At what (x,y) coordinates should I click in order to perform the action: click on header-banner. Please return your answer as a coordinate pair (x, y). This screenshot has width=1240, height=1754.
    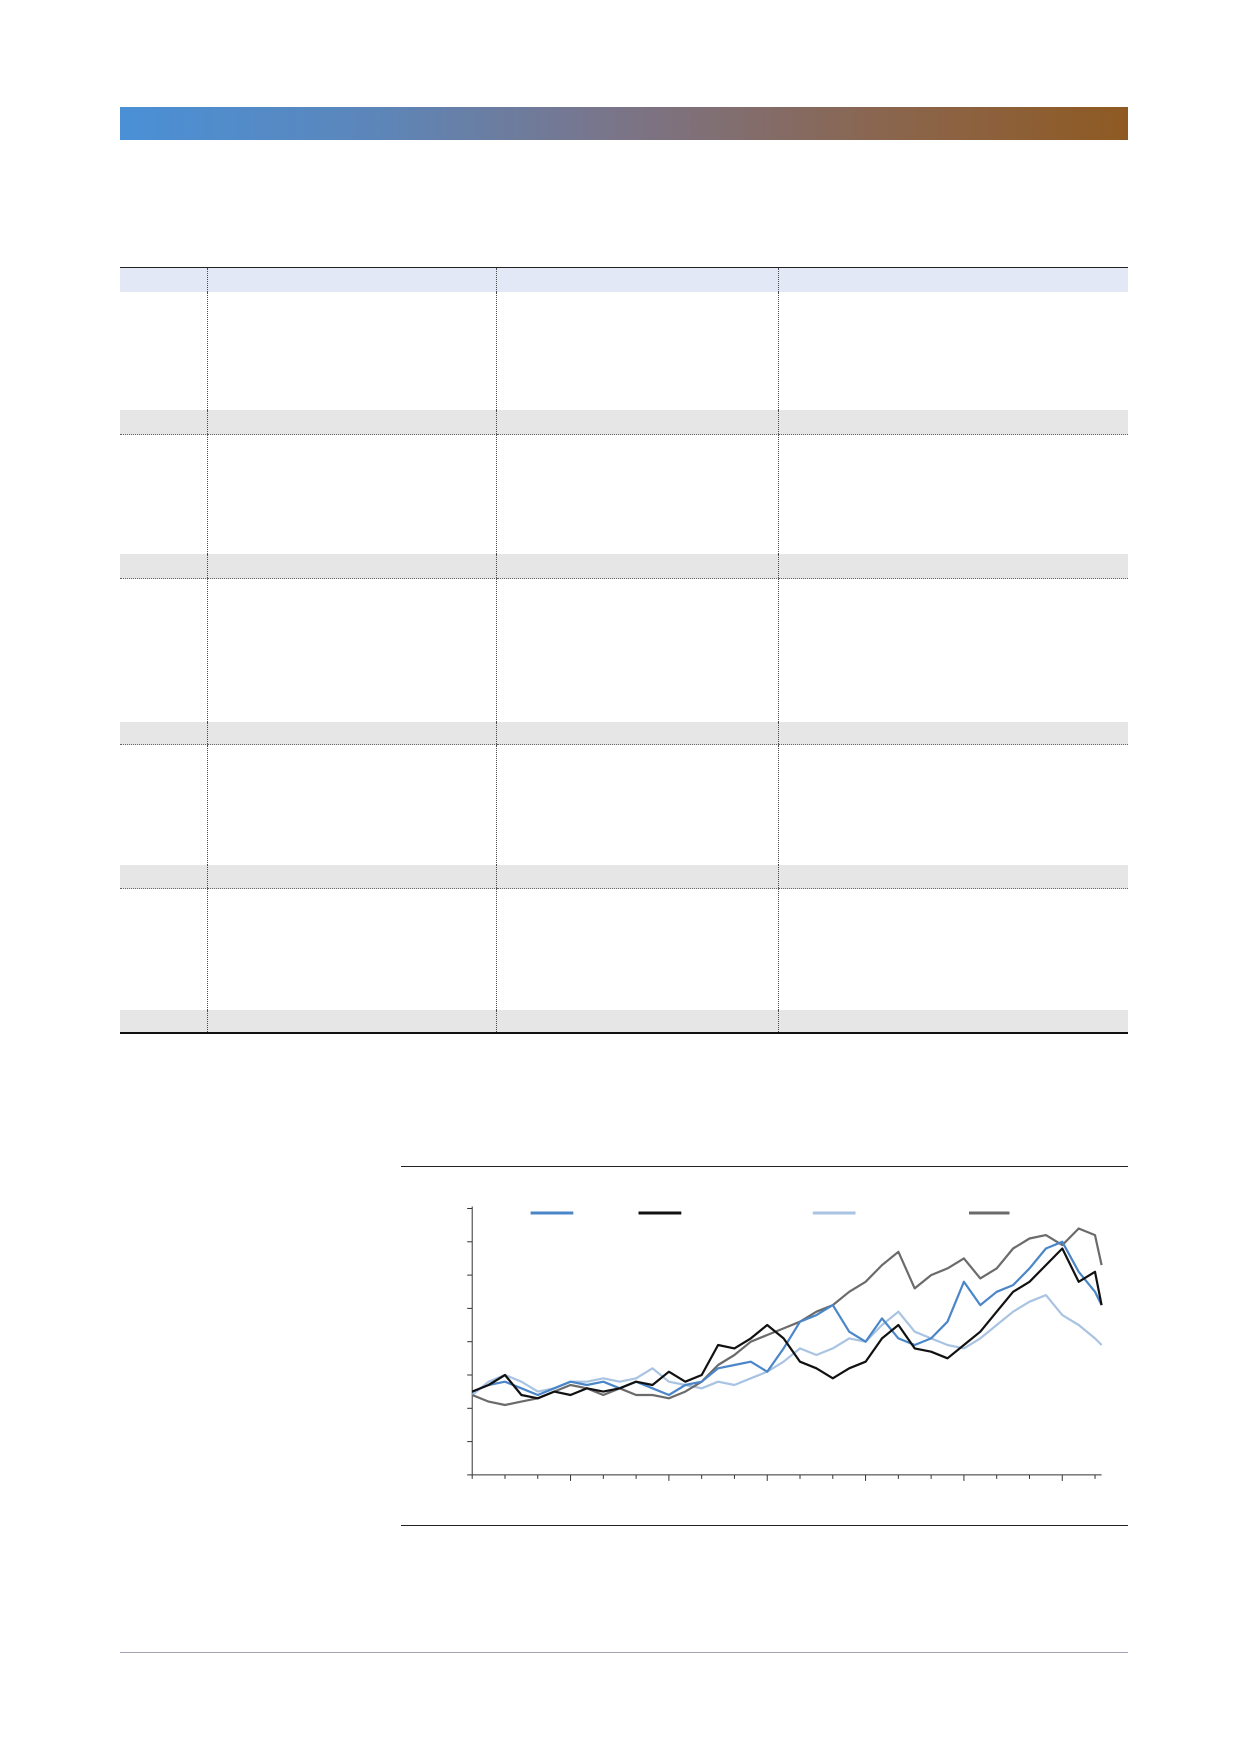
    Looking at the image, I should click on (624, 123).